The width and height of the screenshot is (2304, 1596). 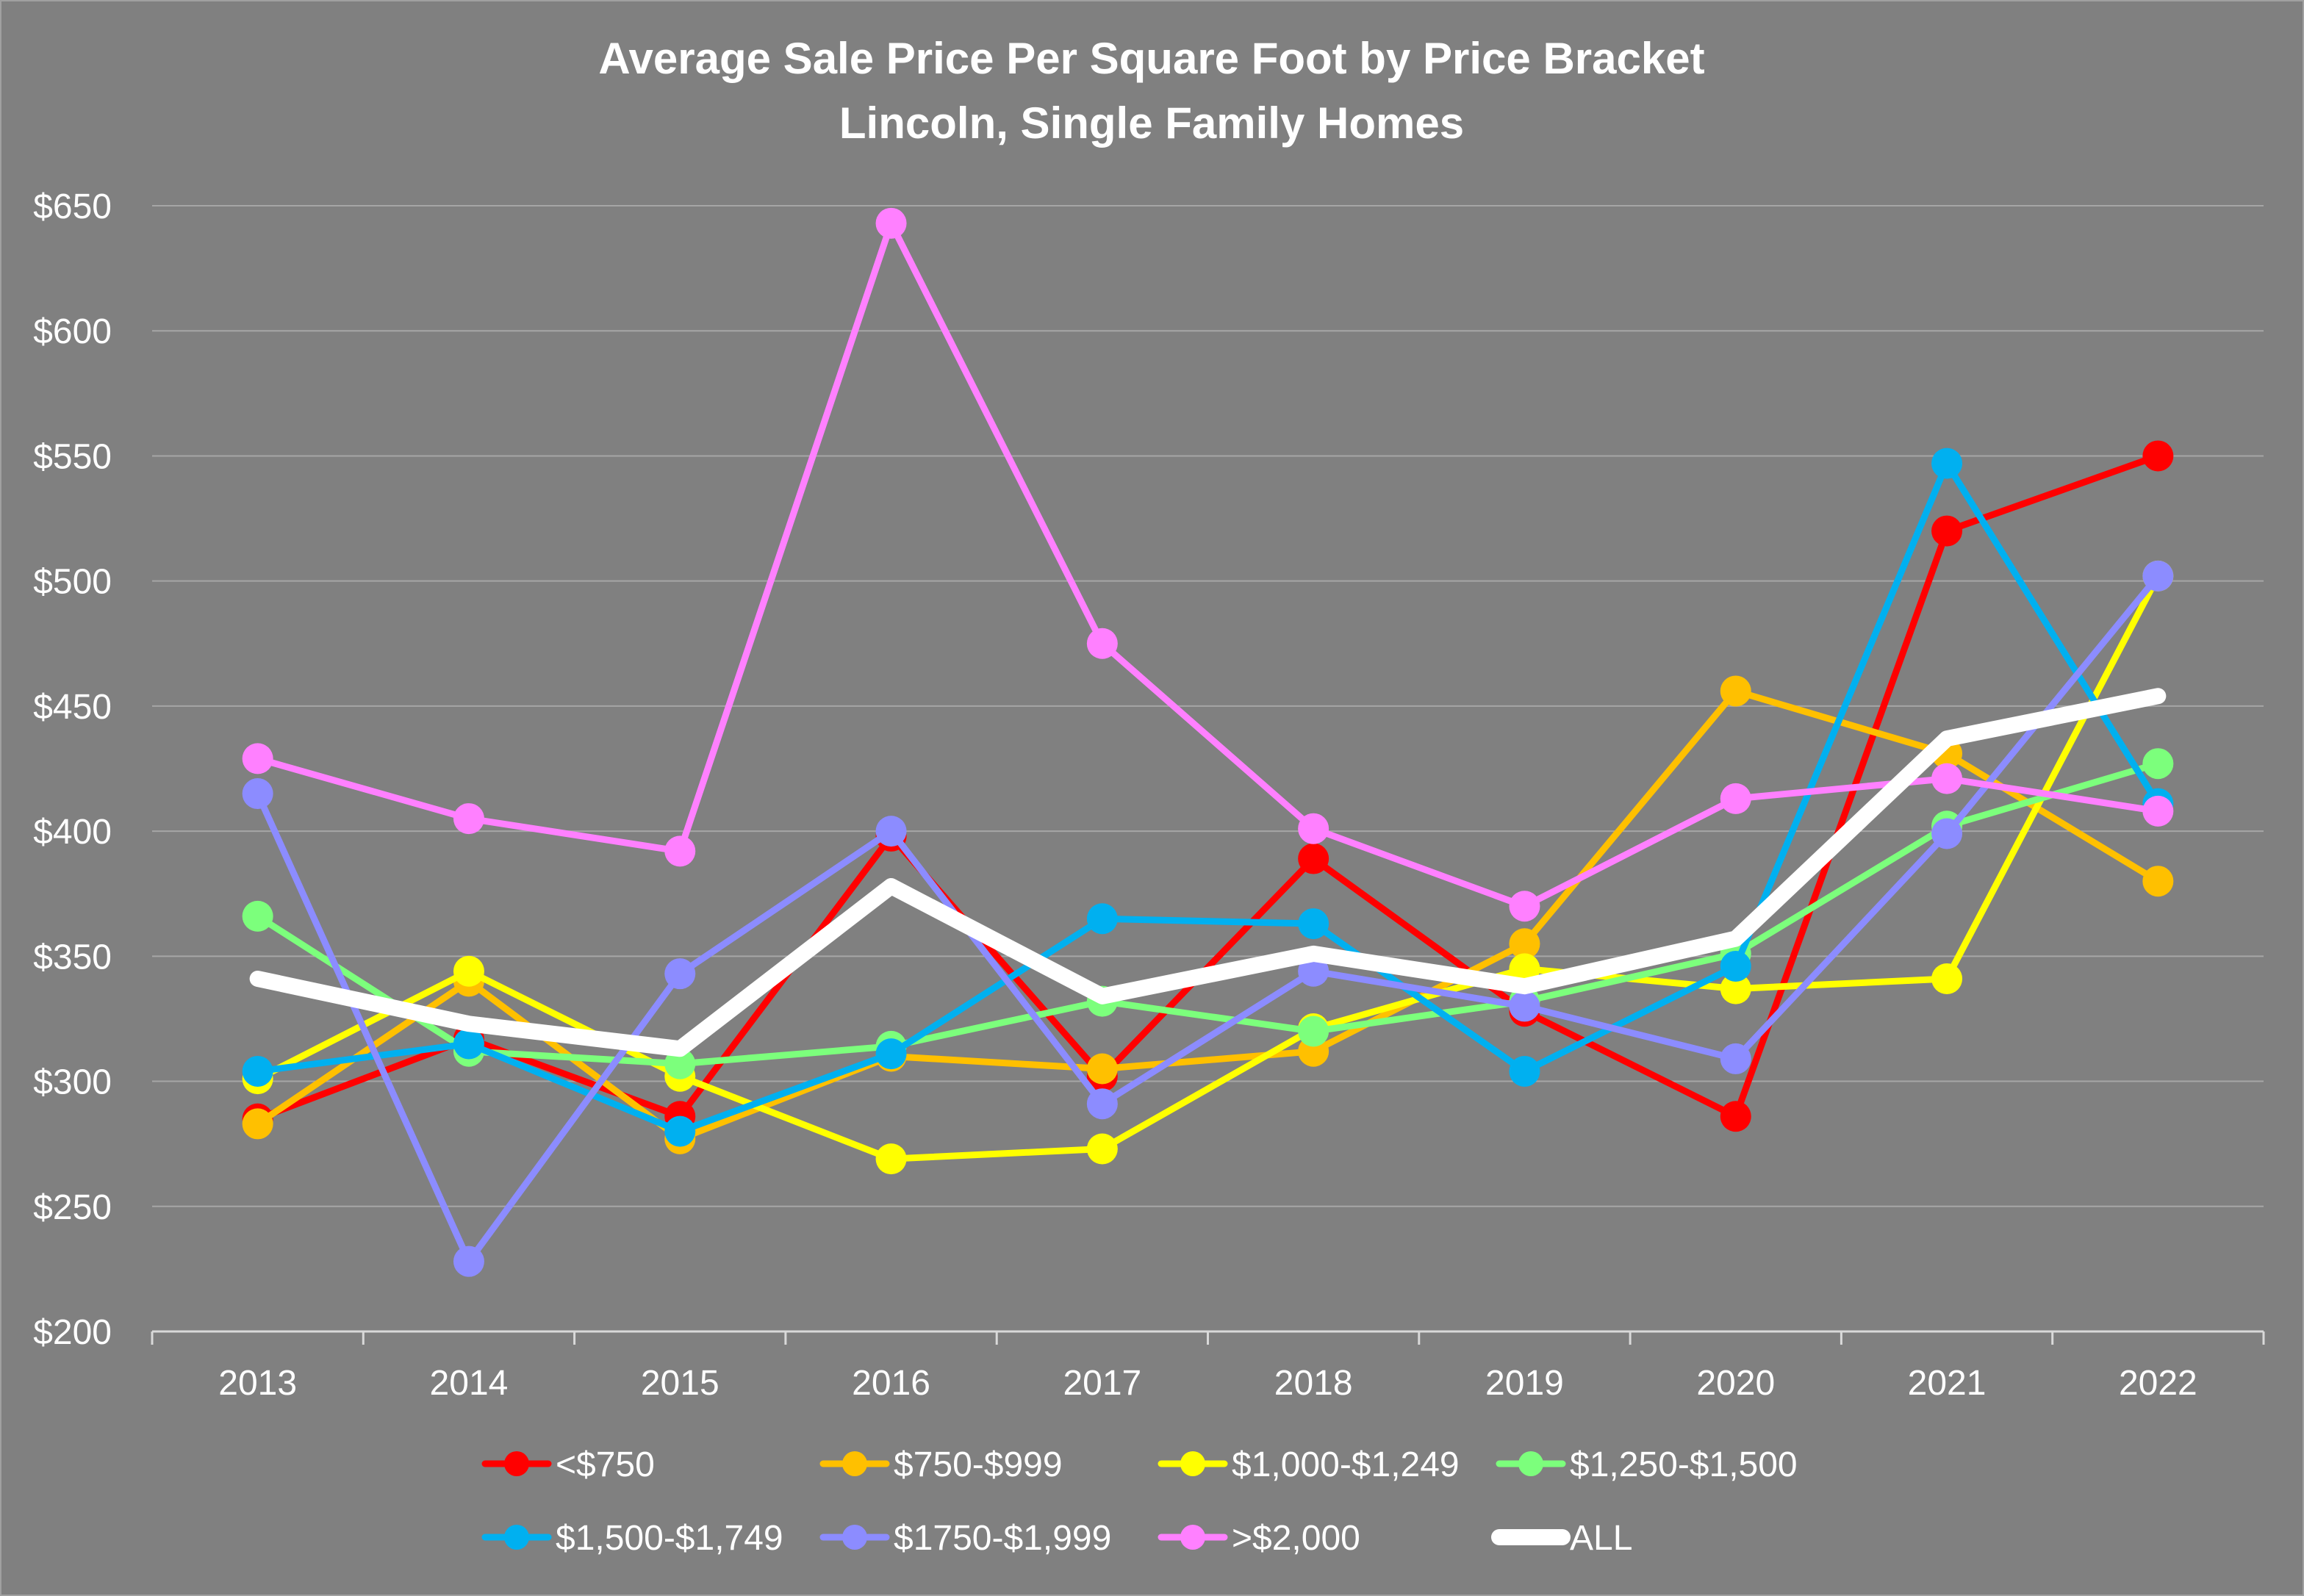 I want to click on legend-item: $1,500-$1,749, so click(x=632, y=1538).